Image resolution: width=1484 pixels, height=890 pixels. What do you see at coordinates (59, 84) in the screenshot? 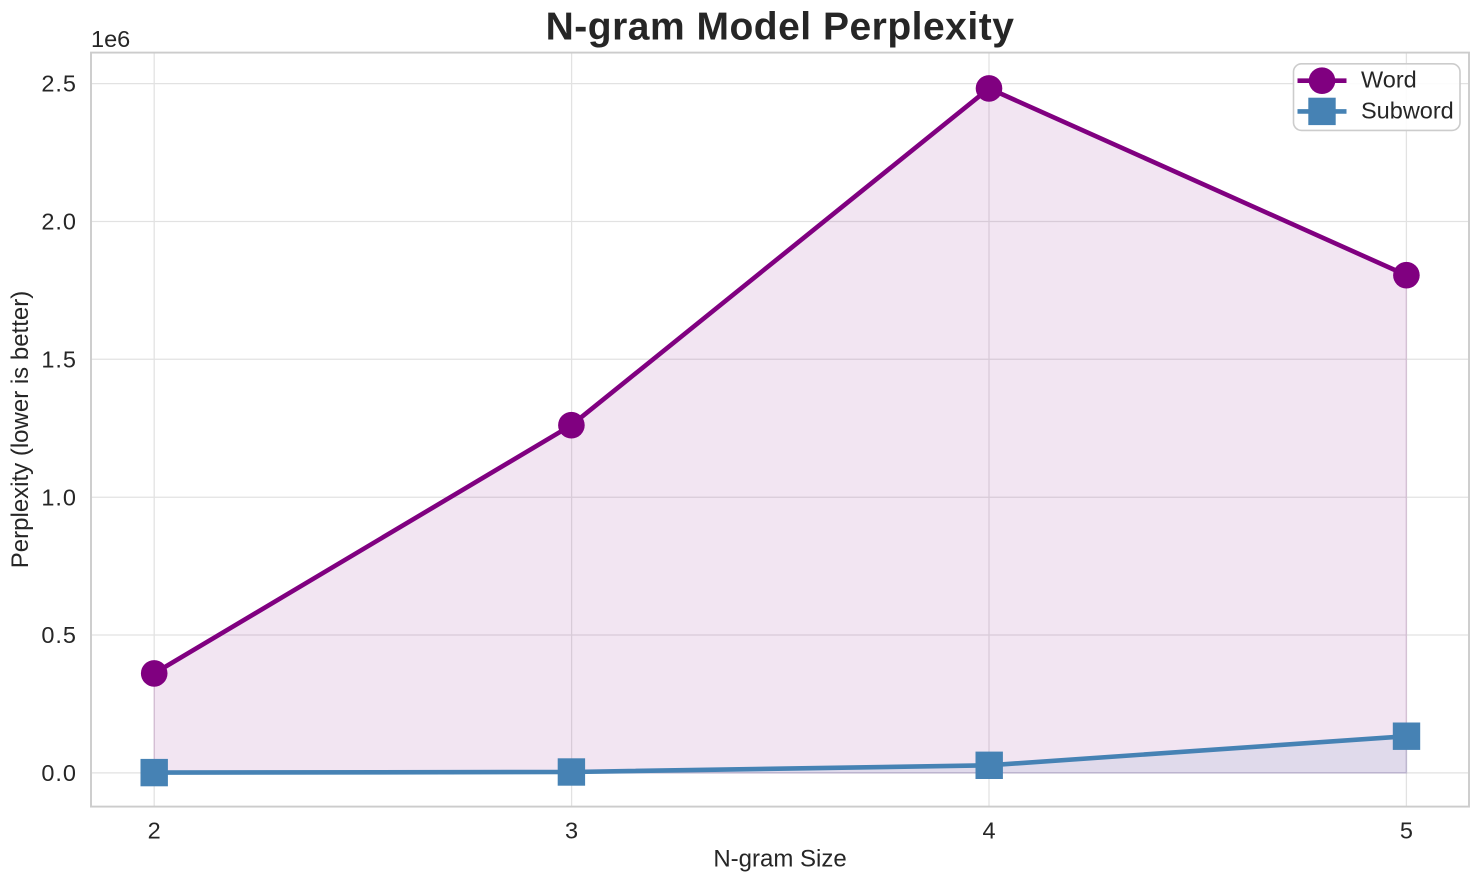
I see `svg-text: 2.5` at bounding box center [59, 84].